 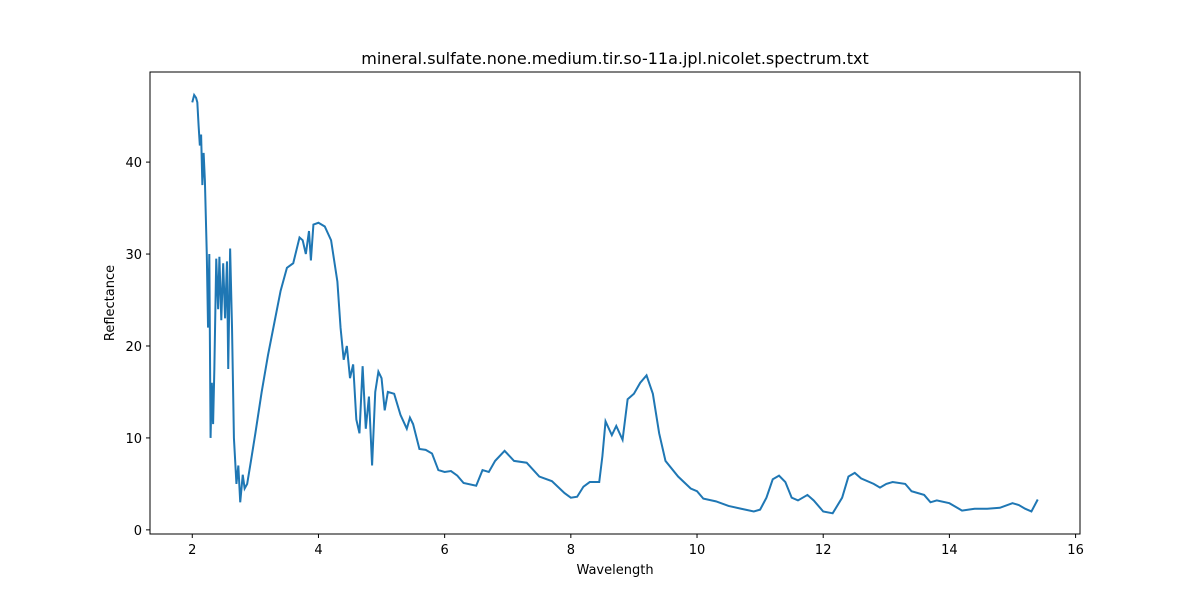 I want to click on y-tick-label: 40, so click(x=133, y=163).